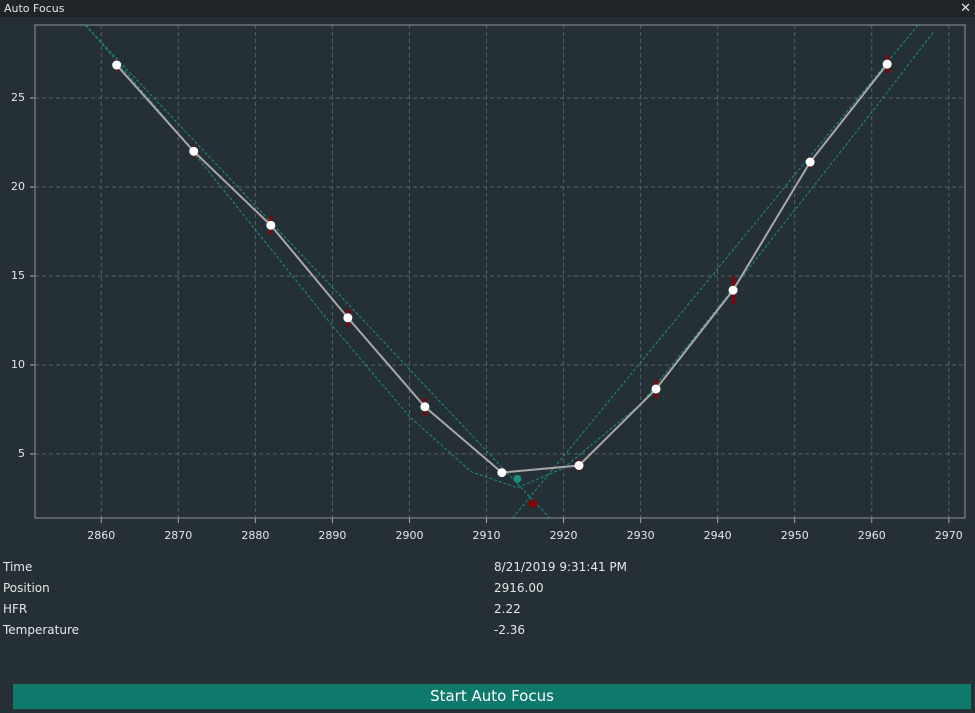 The height and width of the screenshot is (713, 975). What do you see at coordinates (409, 535) in the screenshot?
I see `x-tick-label: 2900` at bounding box center [409, 535].